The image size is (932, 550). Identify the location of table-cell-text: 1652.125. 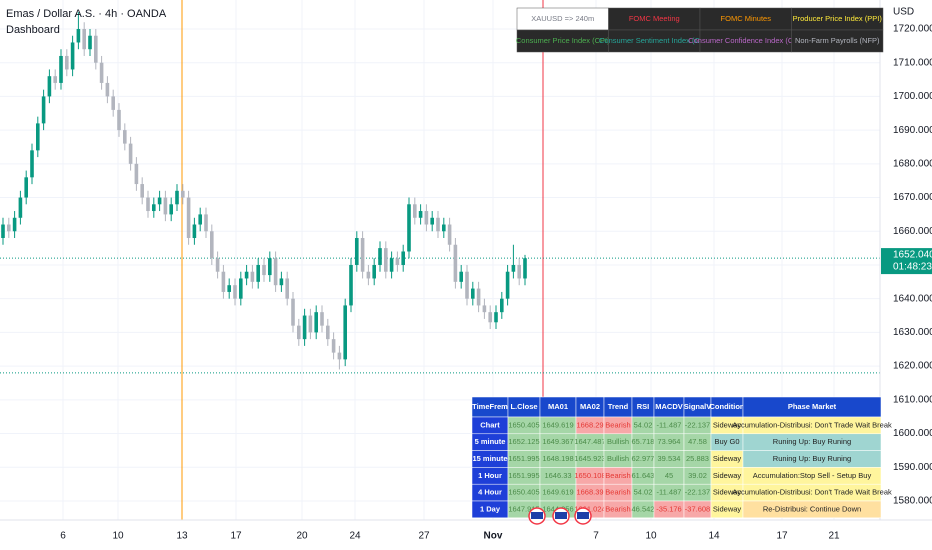
(523, 441).